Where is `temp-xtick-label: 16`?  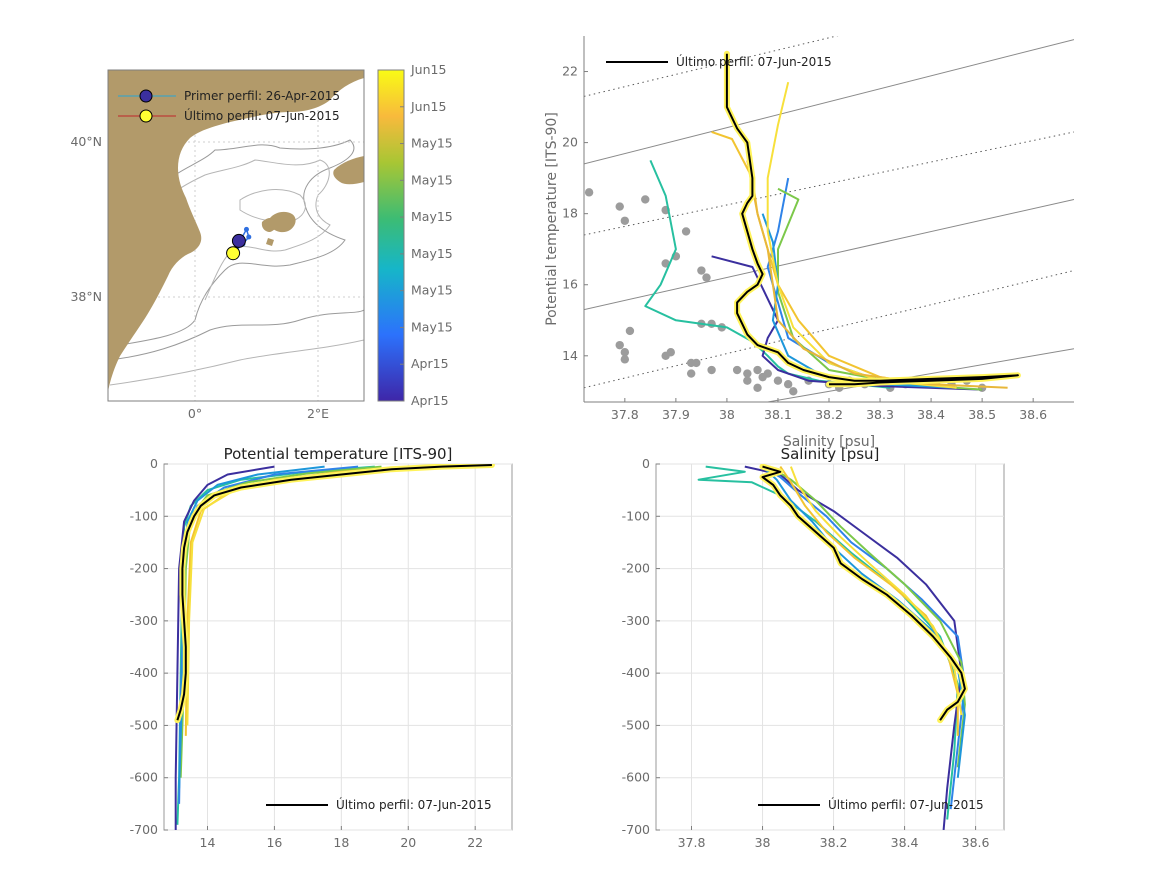
temp-xtick-label: 16 is located at coordinates (274, 842).